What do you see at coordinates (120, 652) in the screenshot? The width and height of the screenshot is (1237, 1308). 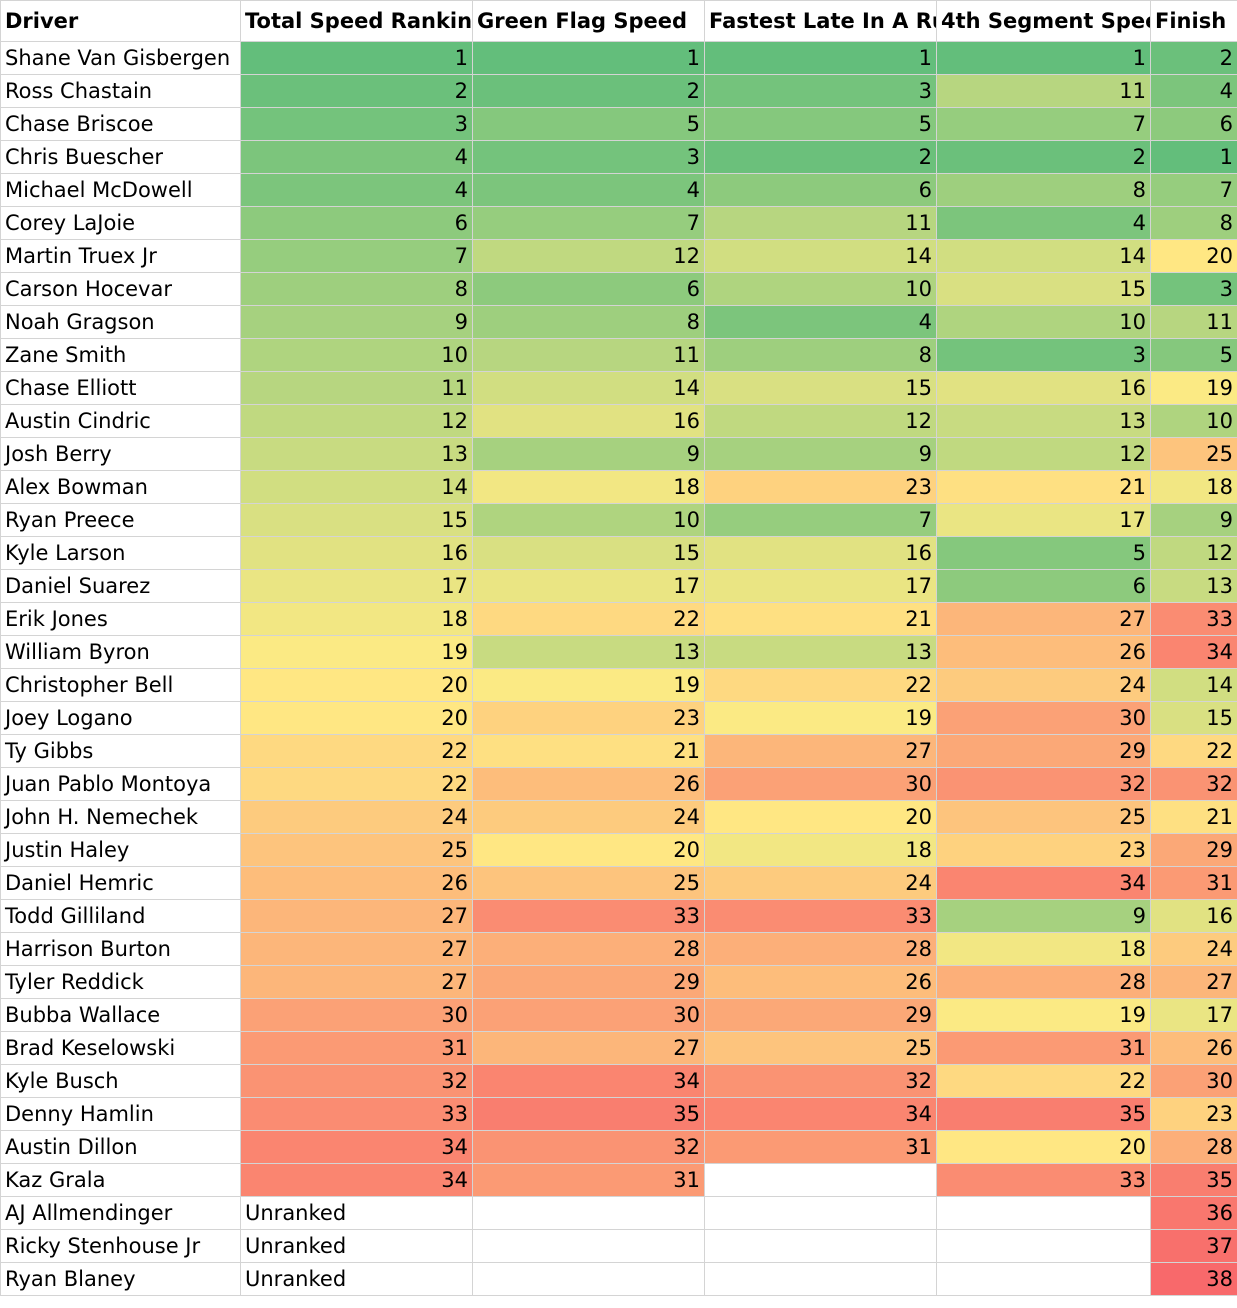 I see `driver-cell: William Byron` at bounding box center [120, 652].